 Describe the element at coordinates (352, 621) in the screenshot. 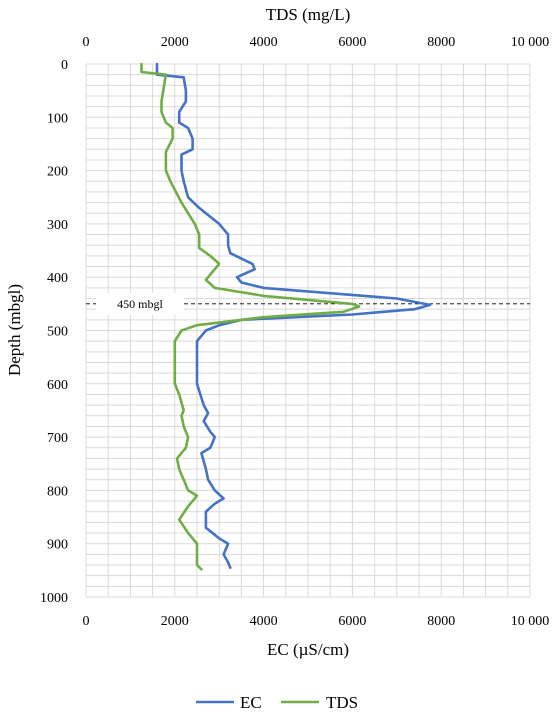

I see `bottom-x-tick-label: 6000` at that location.